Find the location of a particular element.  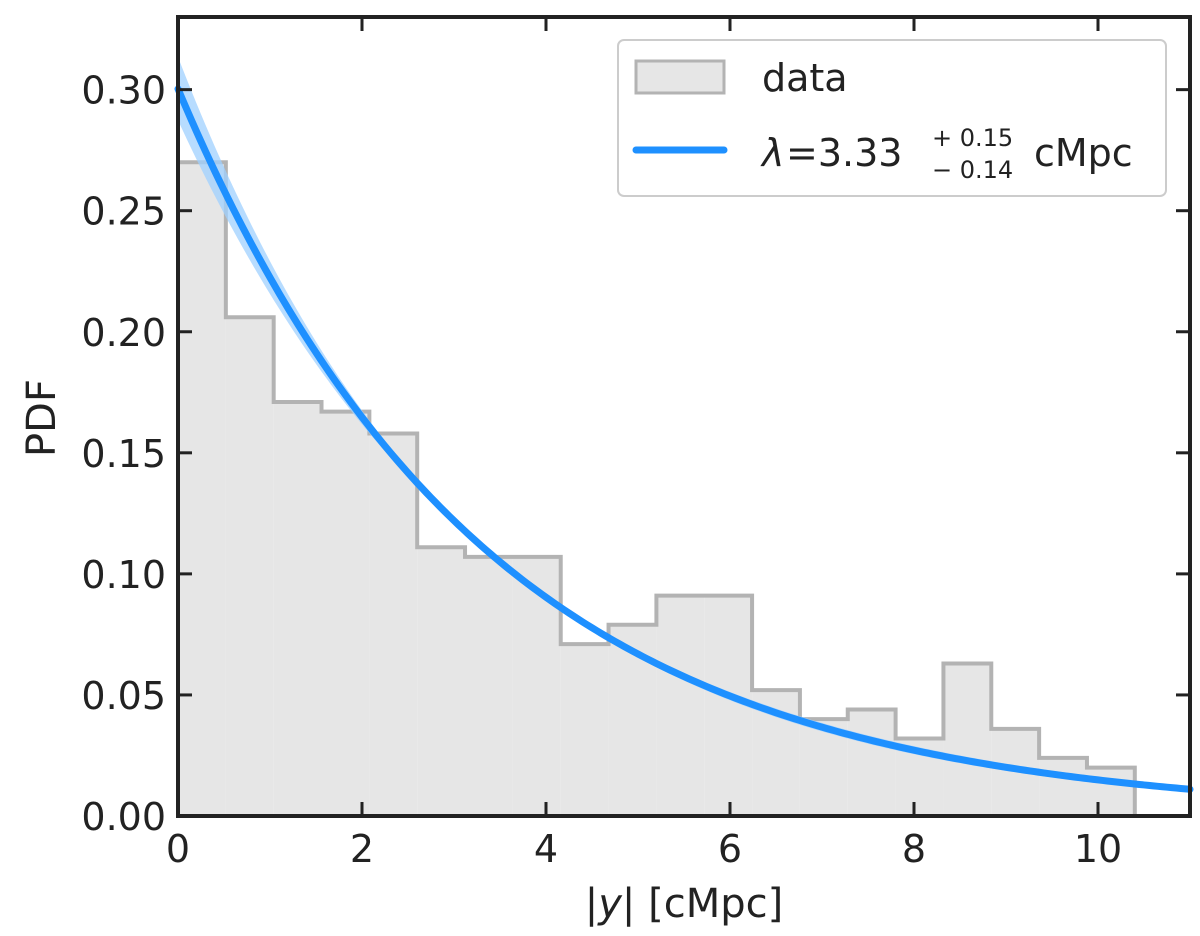

y-tick-label: 0.20 is located at coordinates (123, 333).